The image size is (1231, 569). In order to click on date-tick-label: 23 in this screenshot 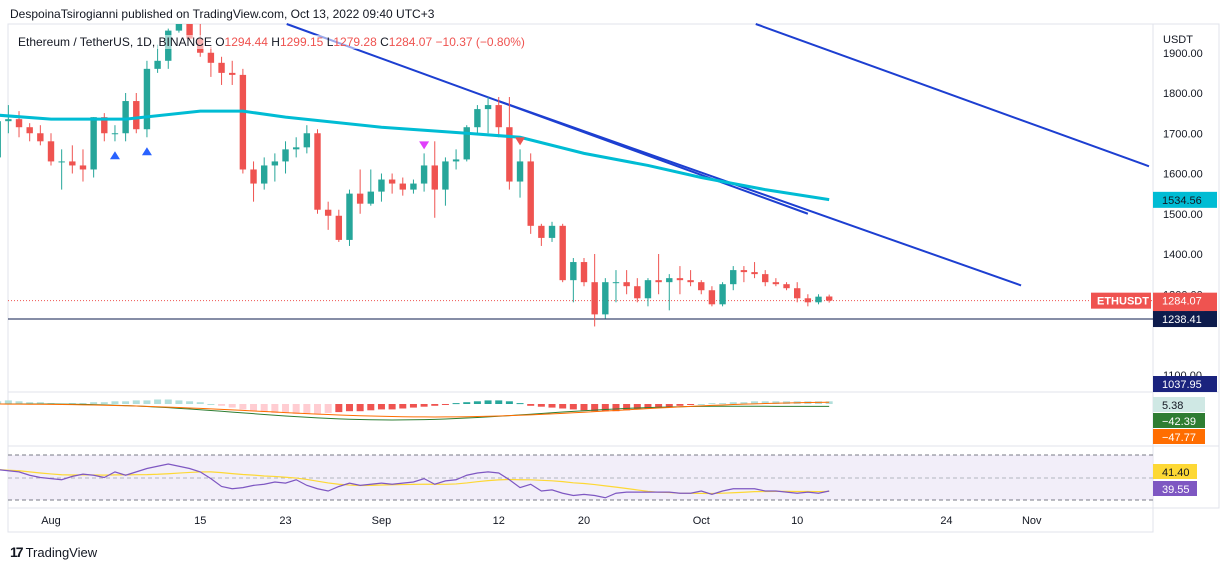, I will do `click(285, 521)`.